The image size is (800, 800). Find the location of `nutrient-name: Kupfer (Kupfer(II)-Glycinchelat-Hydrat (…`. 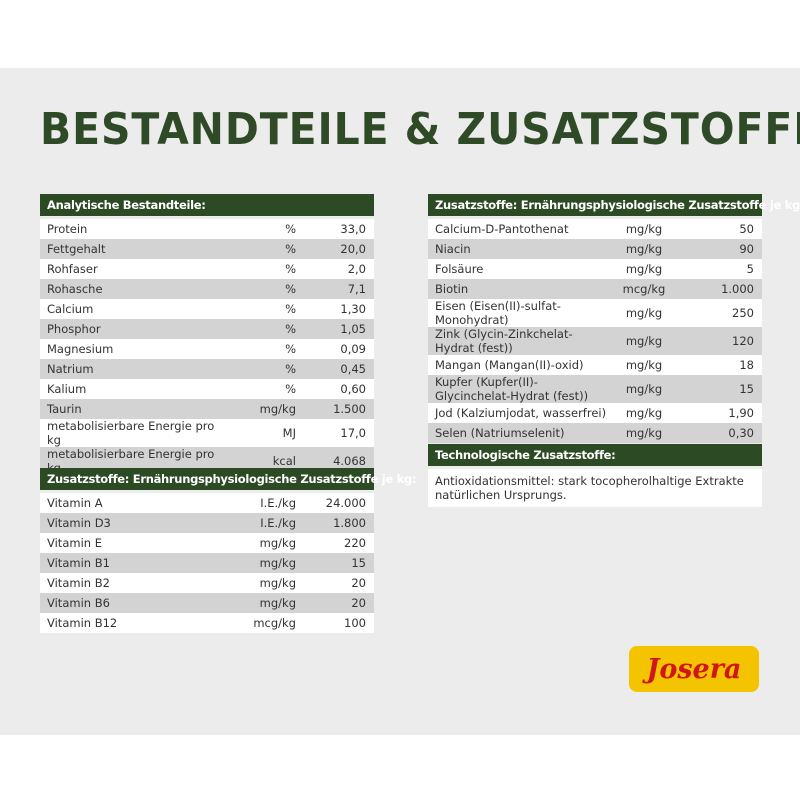

nutrient-name: Kupfer (Kupfer(II)-Glycinchelat-Hydrat (… is located at coordinates (512, 389).